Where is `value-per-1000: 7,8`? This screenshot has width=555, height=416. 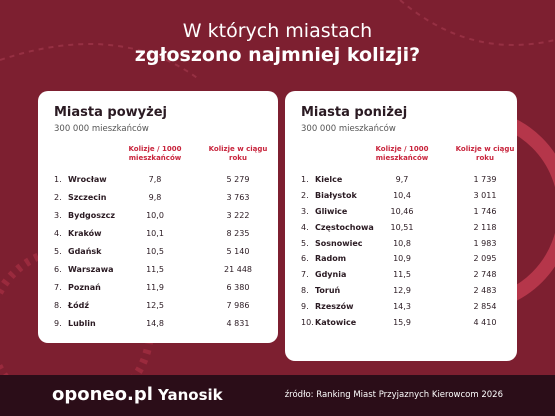
value-per-1000: 7,8 is located at coordinates (155, 179).